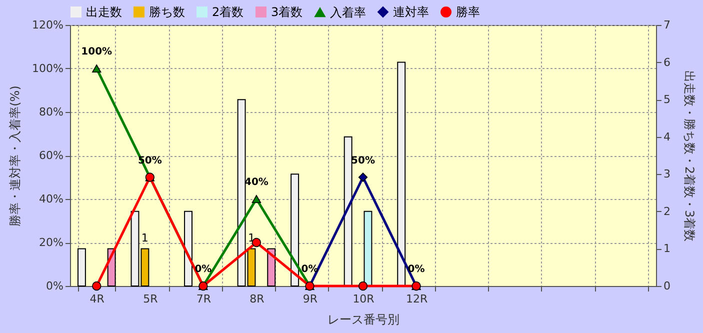 The height and width of the screenshot is (333, 703). What do you see at coordinates (667, 249) in the screenshot?
I see `y2-tick-label: 1` at bounding box center [667, 249].